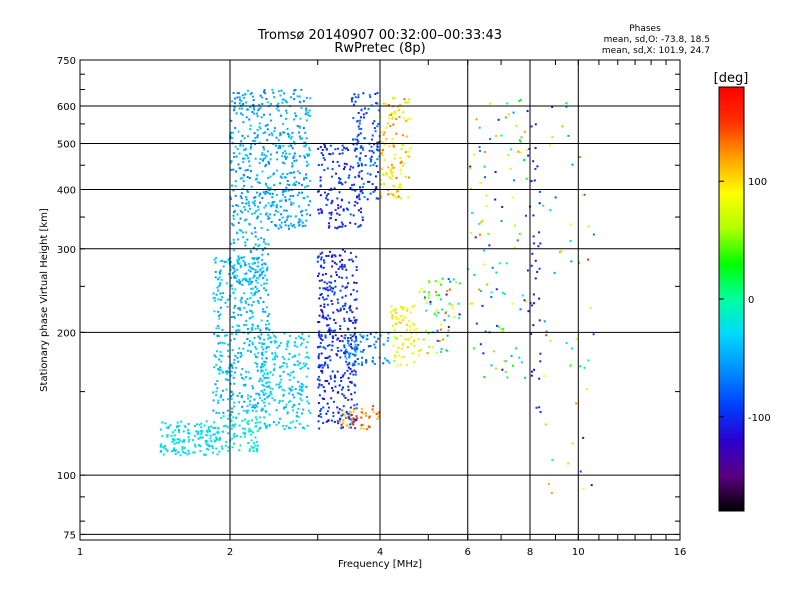 The width and height of the screenshot is (800, 600). I want to click on y-axis-label: Stationary phase Virtual Height [km], so click(44, 300).